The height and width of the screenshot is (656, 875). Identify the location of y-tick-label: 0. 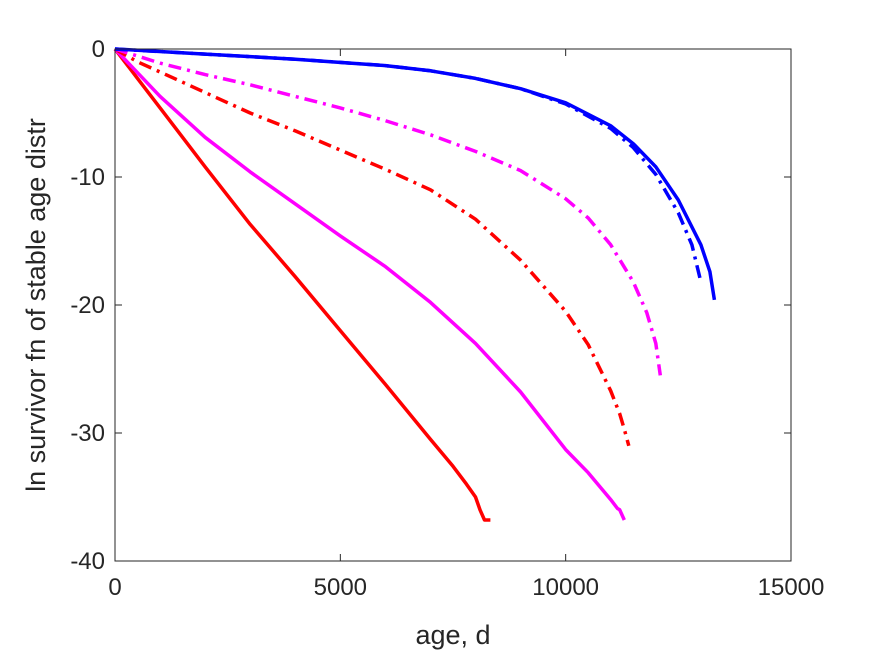
(98, 49).